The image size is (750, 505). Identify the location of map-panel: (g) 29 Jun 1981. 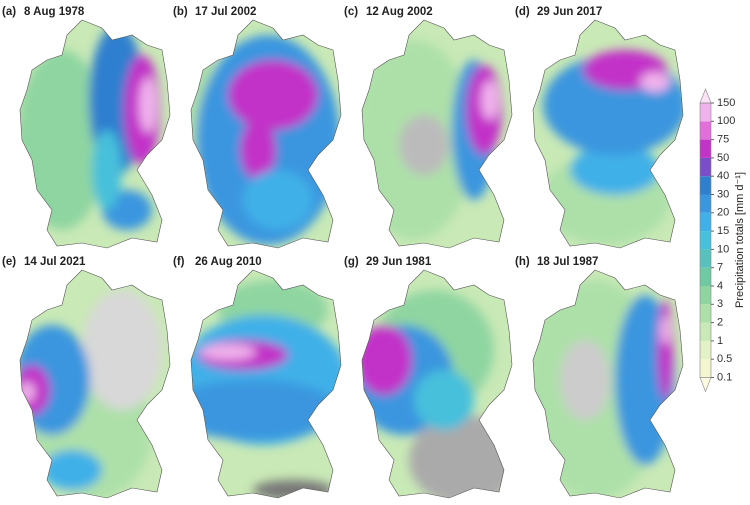
(428, 377).